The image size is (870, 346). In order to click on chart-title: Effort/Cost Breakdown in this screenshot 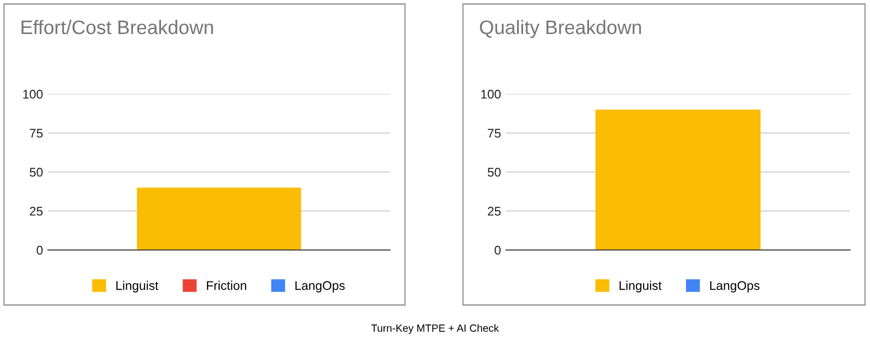, I will do `click(117, 27)`.